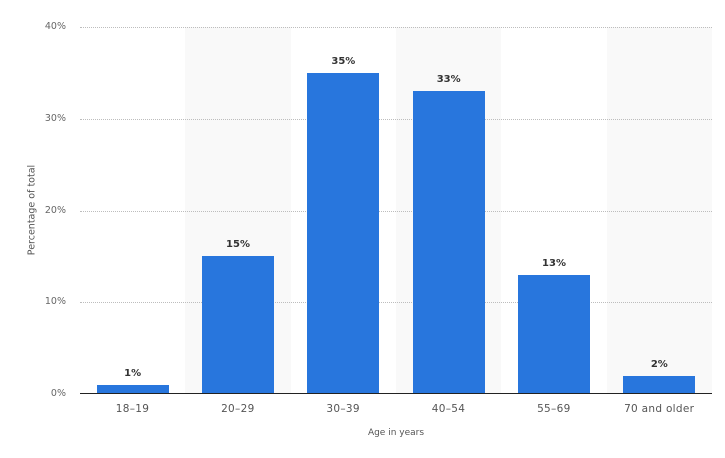 This screenshot has width=725, height=458. Describe the element at coordinates (55, 210) in the screenshot. I see `y-tick-label: 20%` at that location.